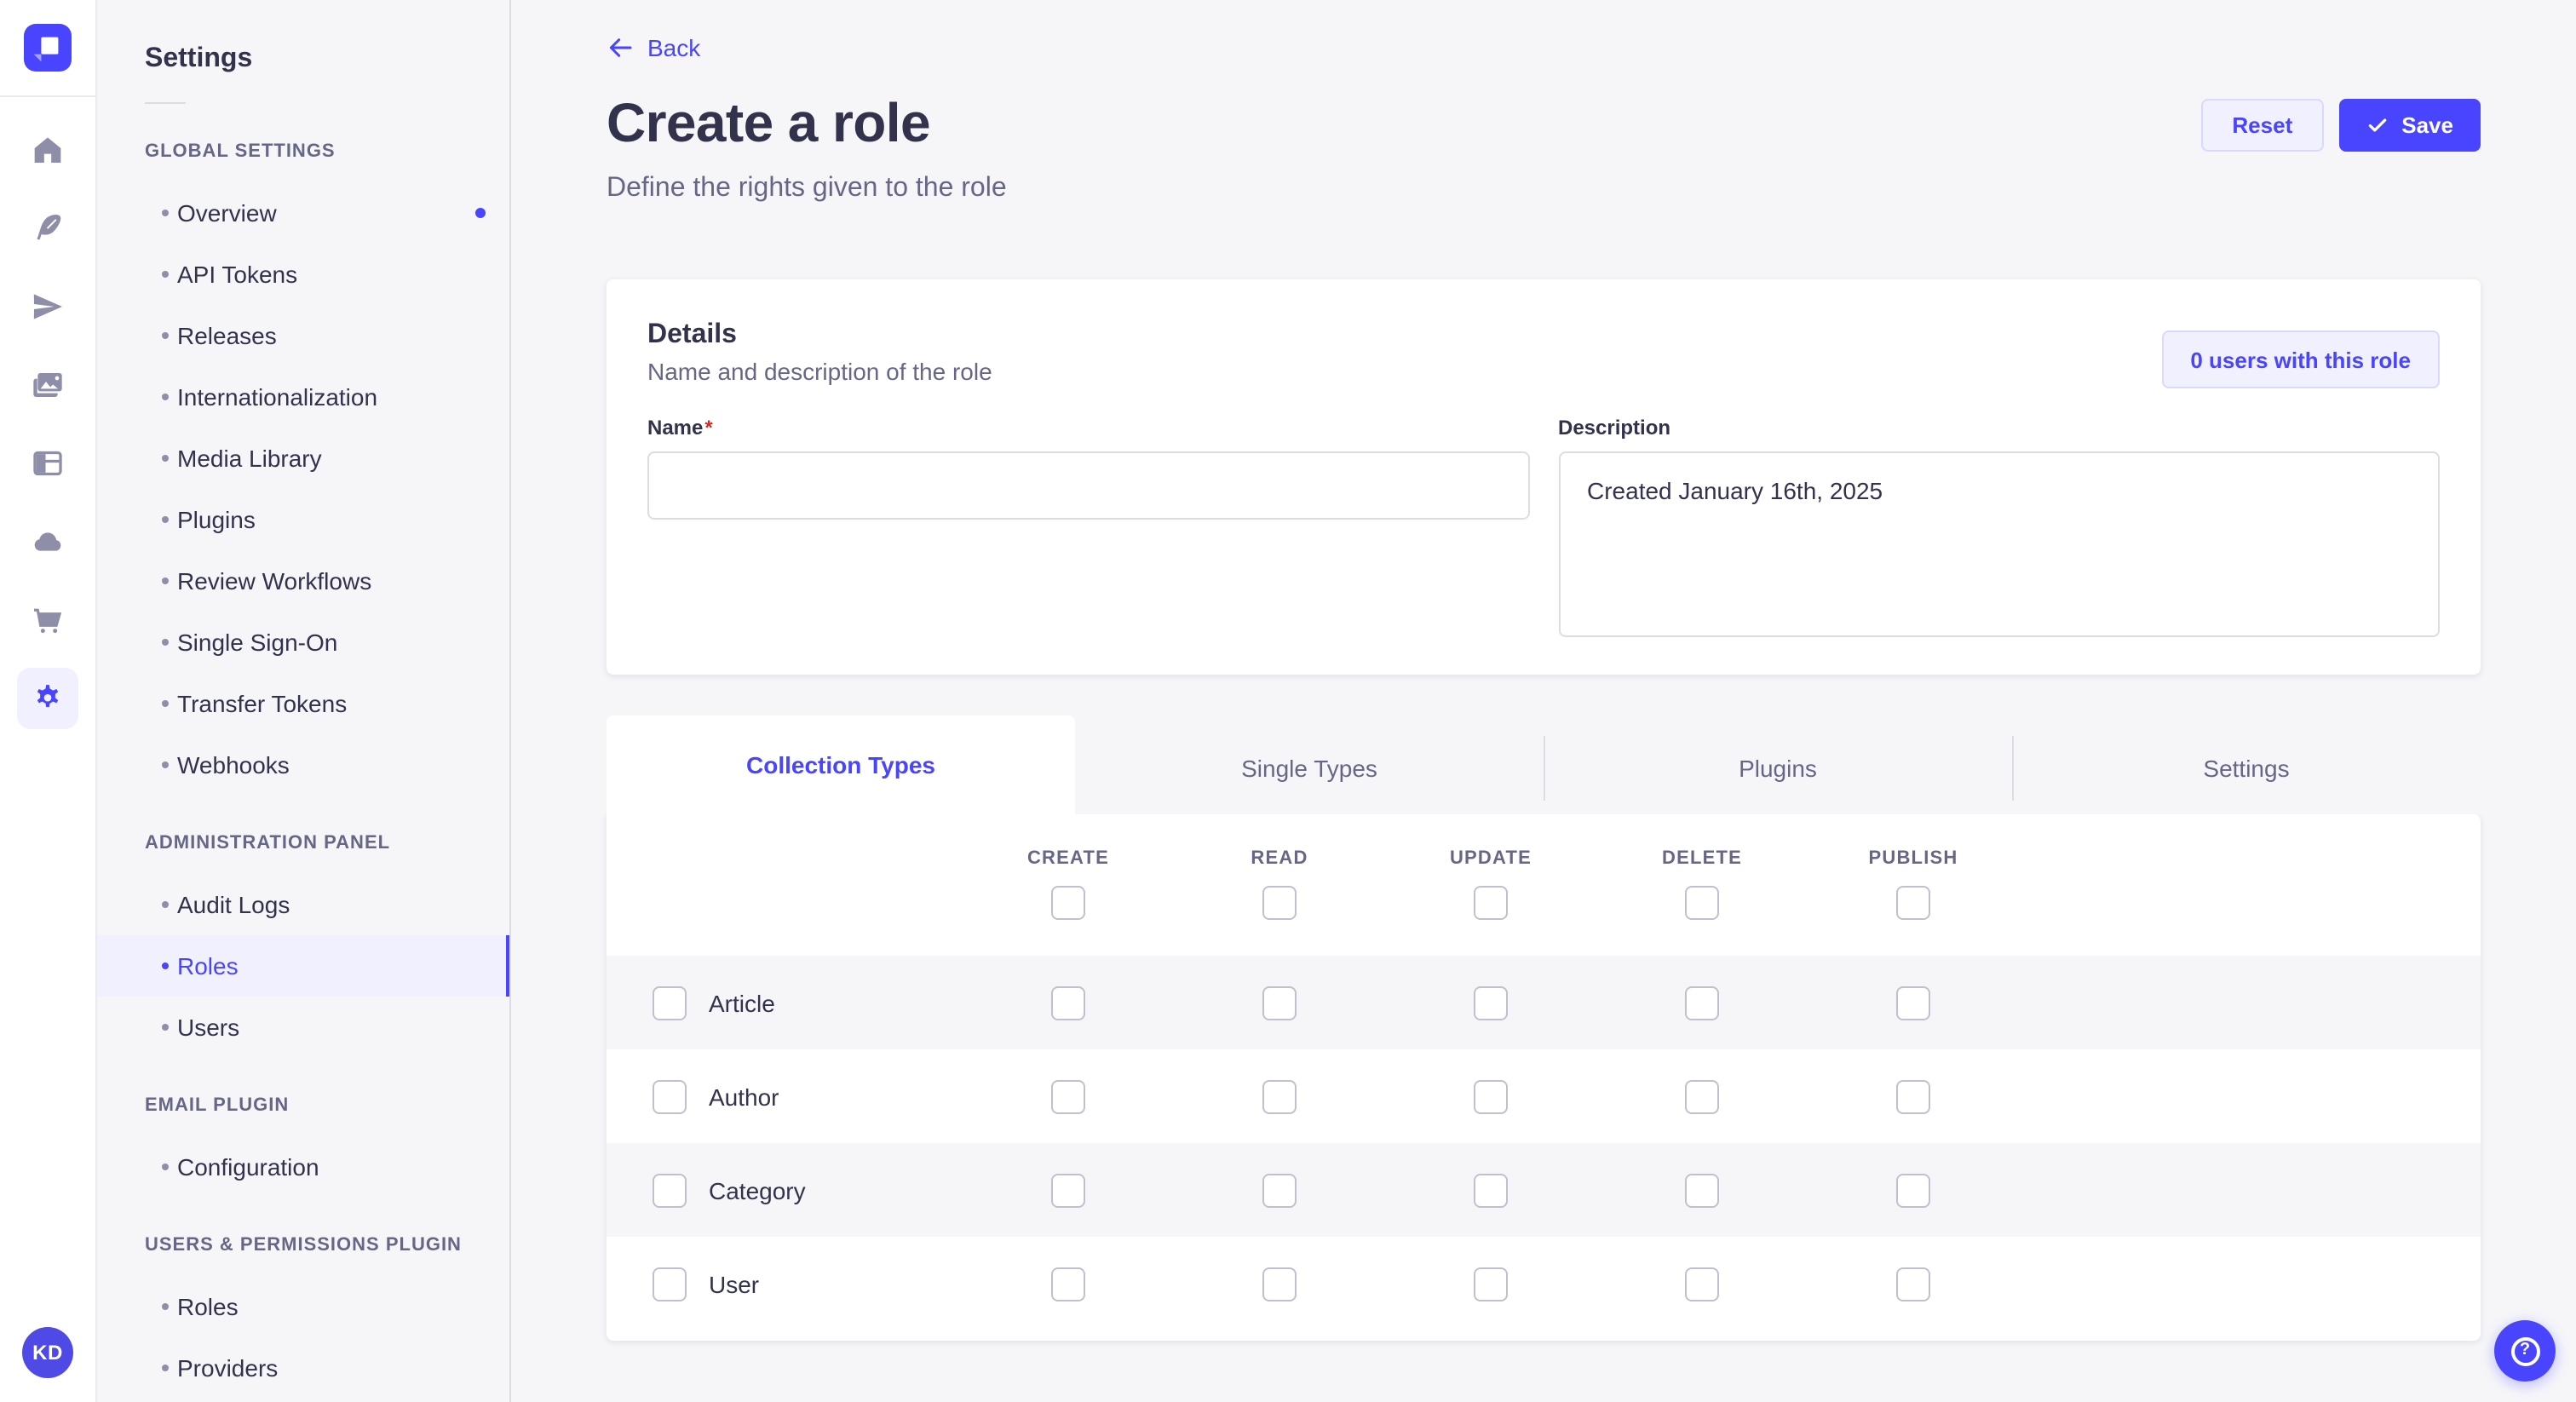  What do you see at coordinates (1310, 768) in the screenshot?
I see `tab-single-types: Single Types` at bounding box center [1310, 768].